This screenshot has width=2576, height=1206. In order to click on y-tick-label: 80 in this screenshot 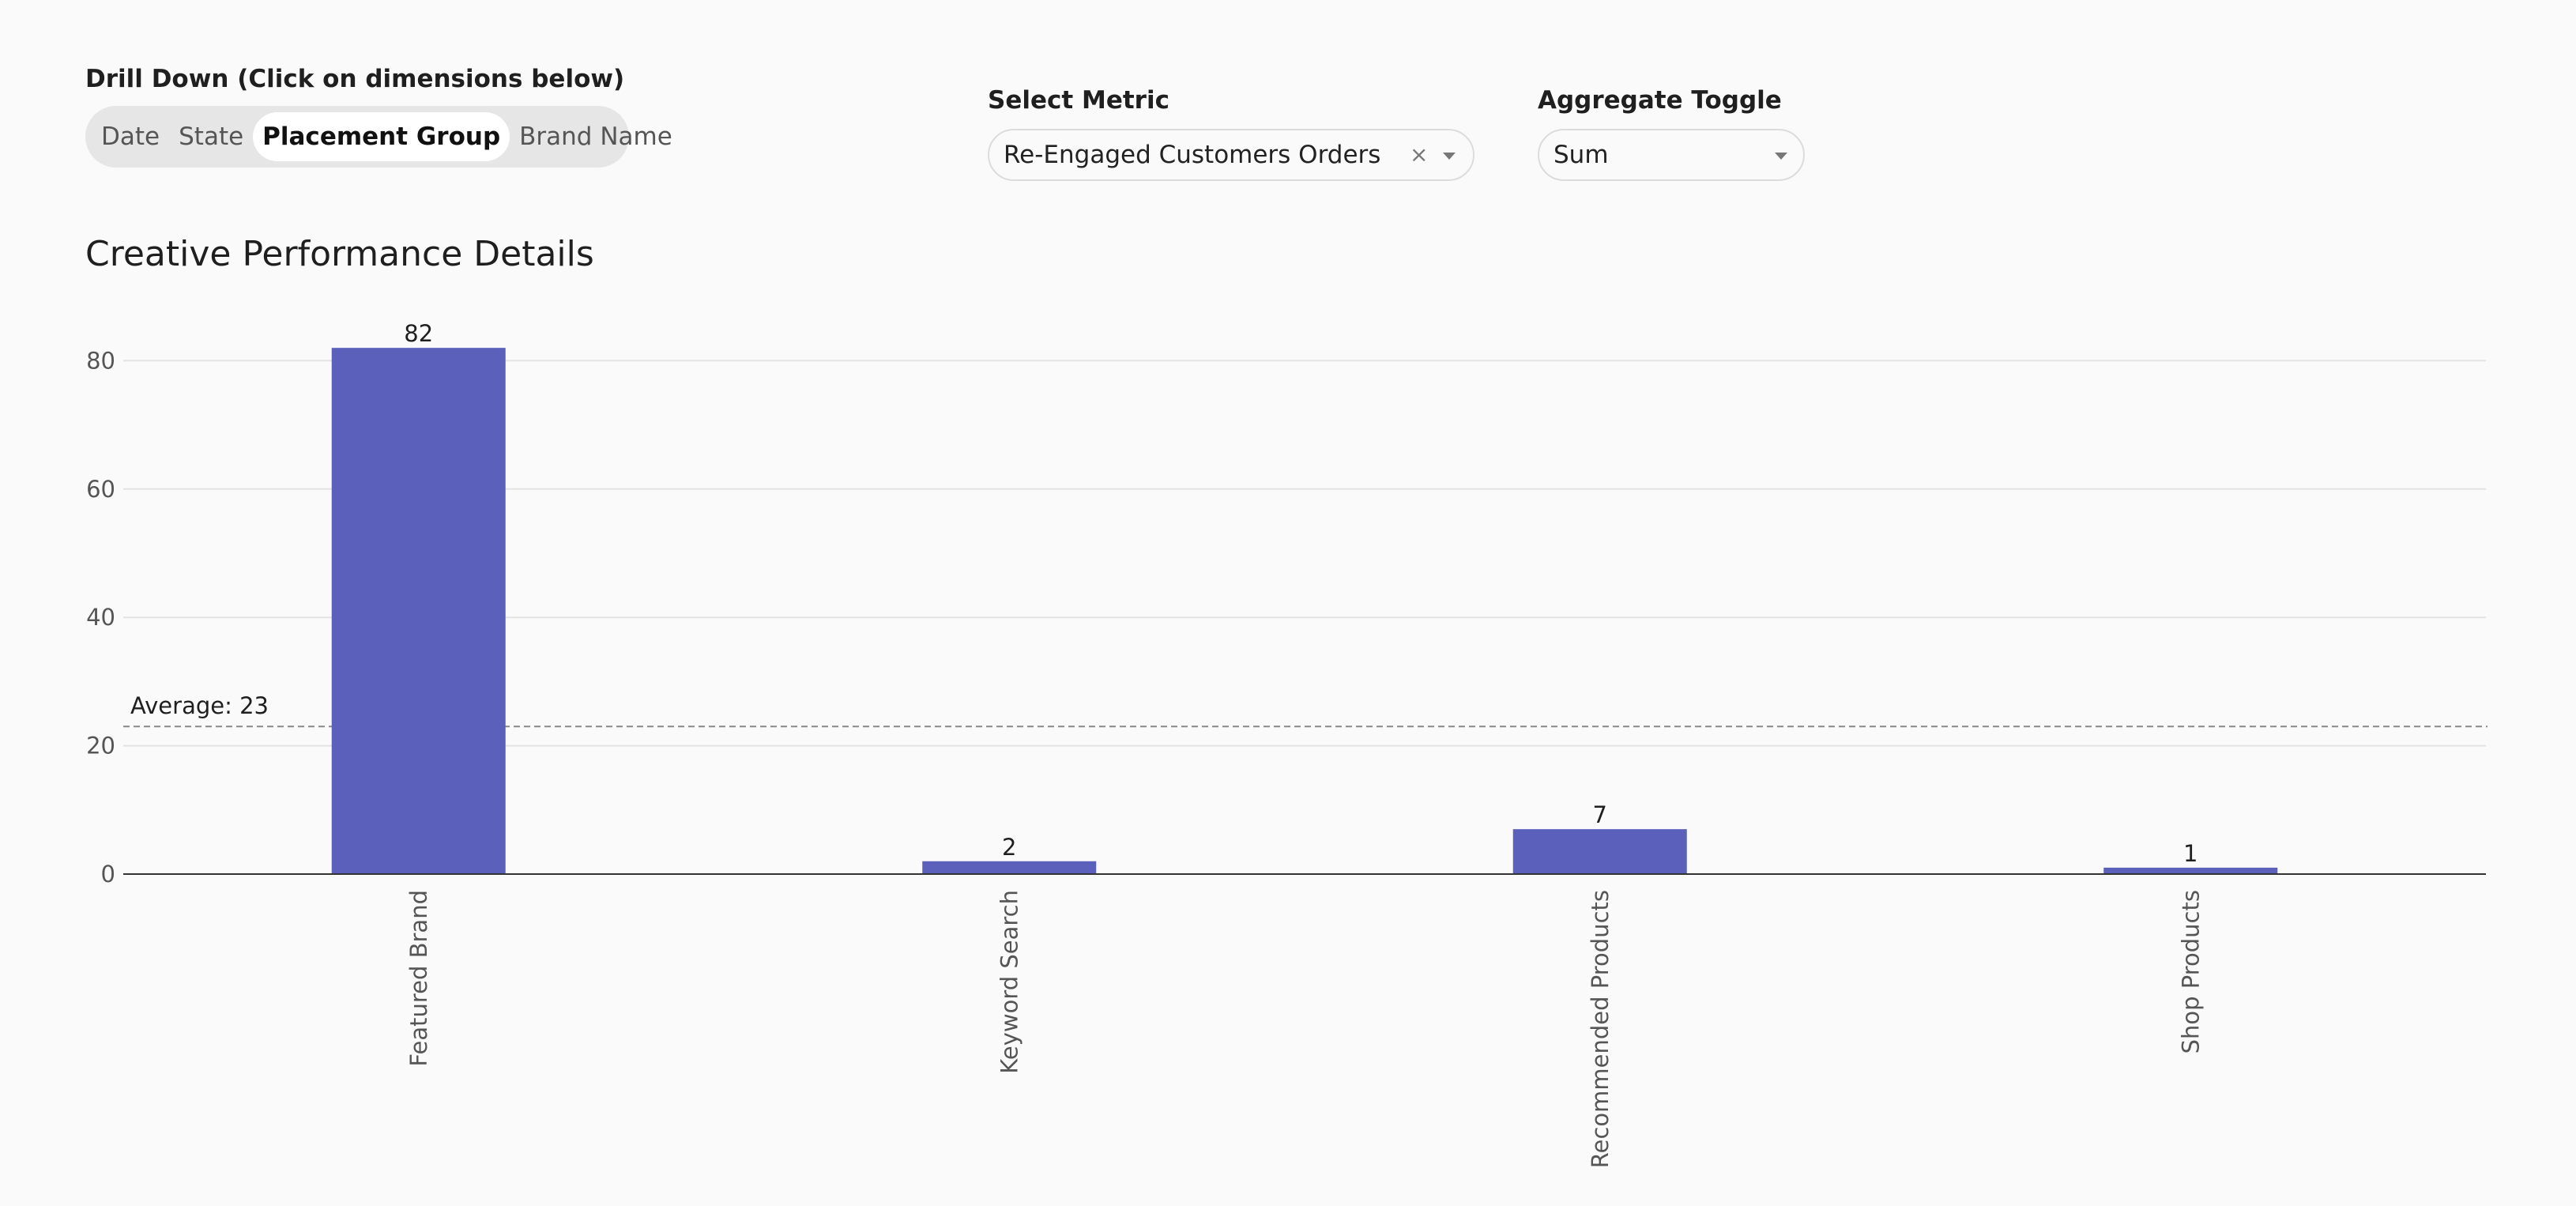, I will do `click(100, 360)`.